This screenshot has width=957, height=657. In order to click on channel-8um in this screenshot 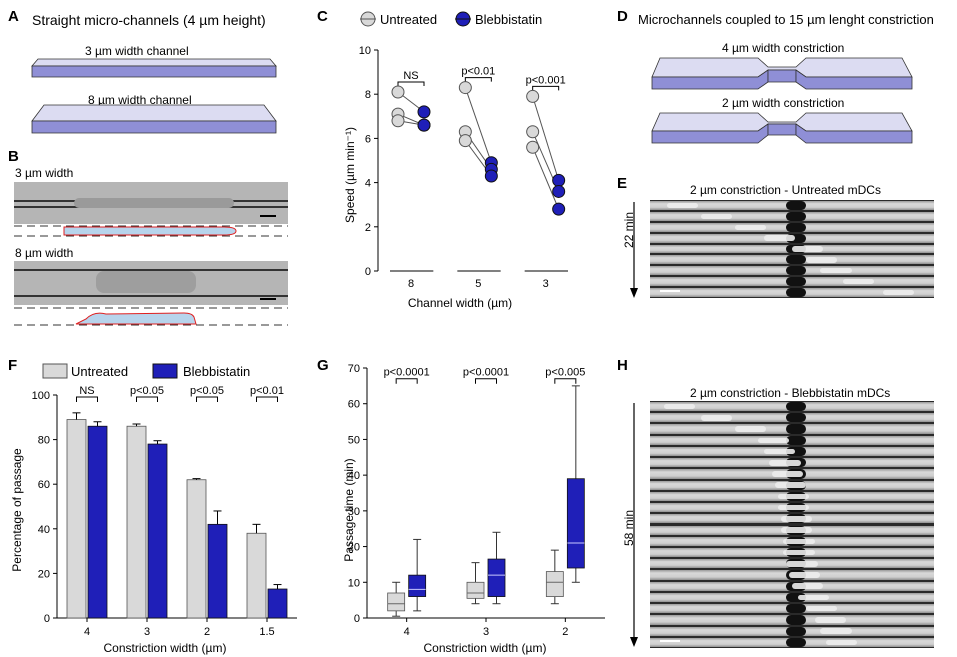, I will do `click(154, 119)`.